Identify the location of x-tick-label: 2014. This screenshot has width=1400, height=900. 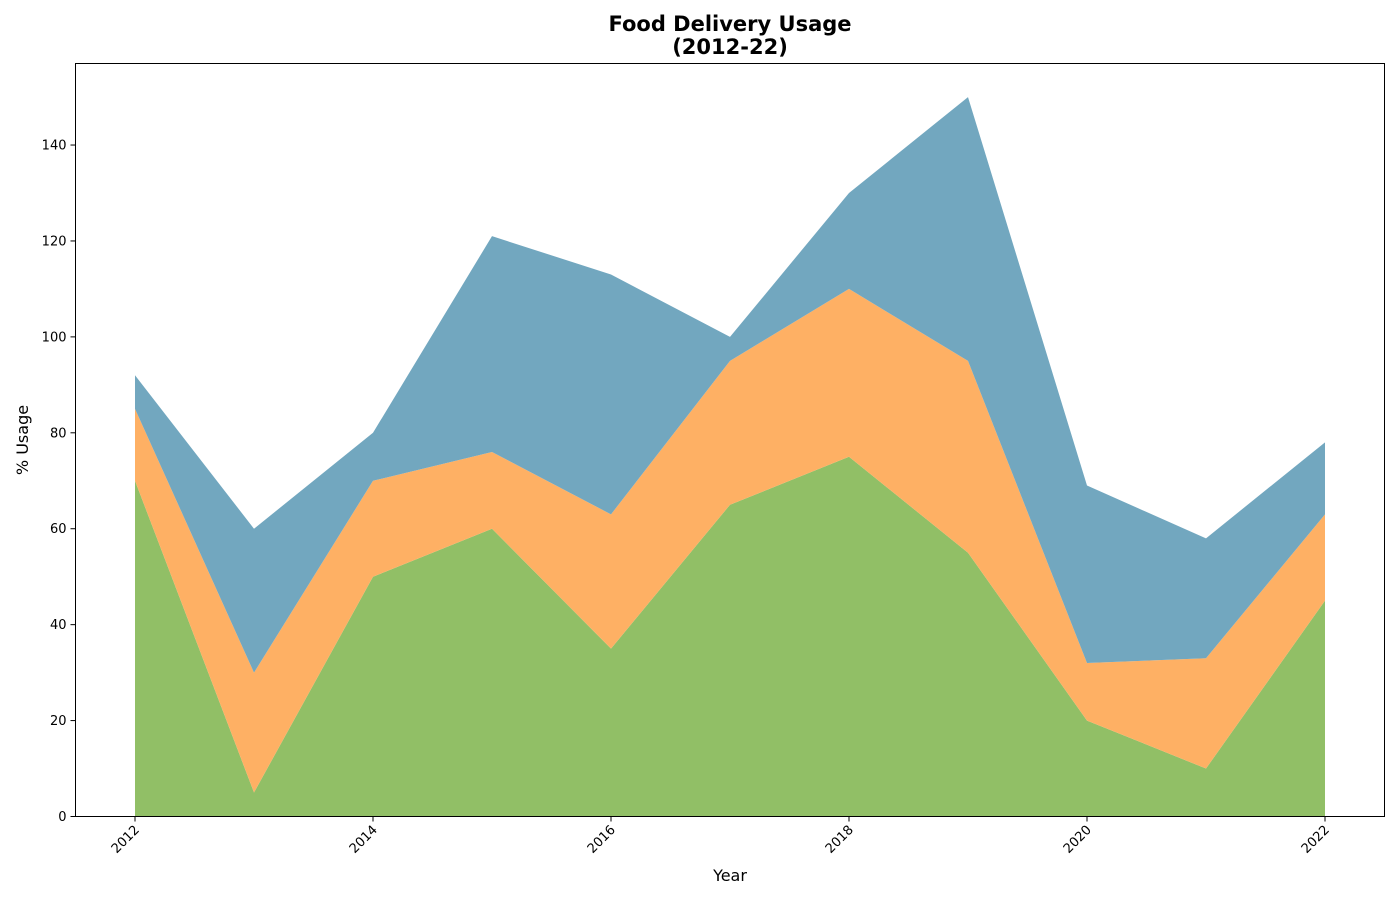
(364, 840).